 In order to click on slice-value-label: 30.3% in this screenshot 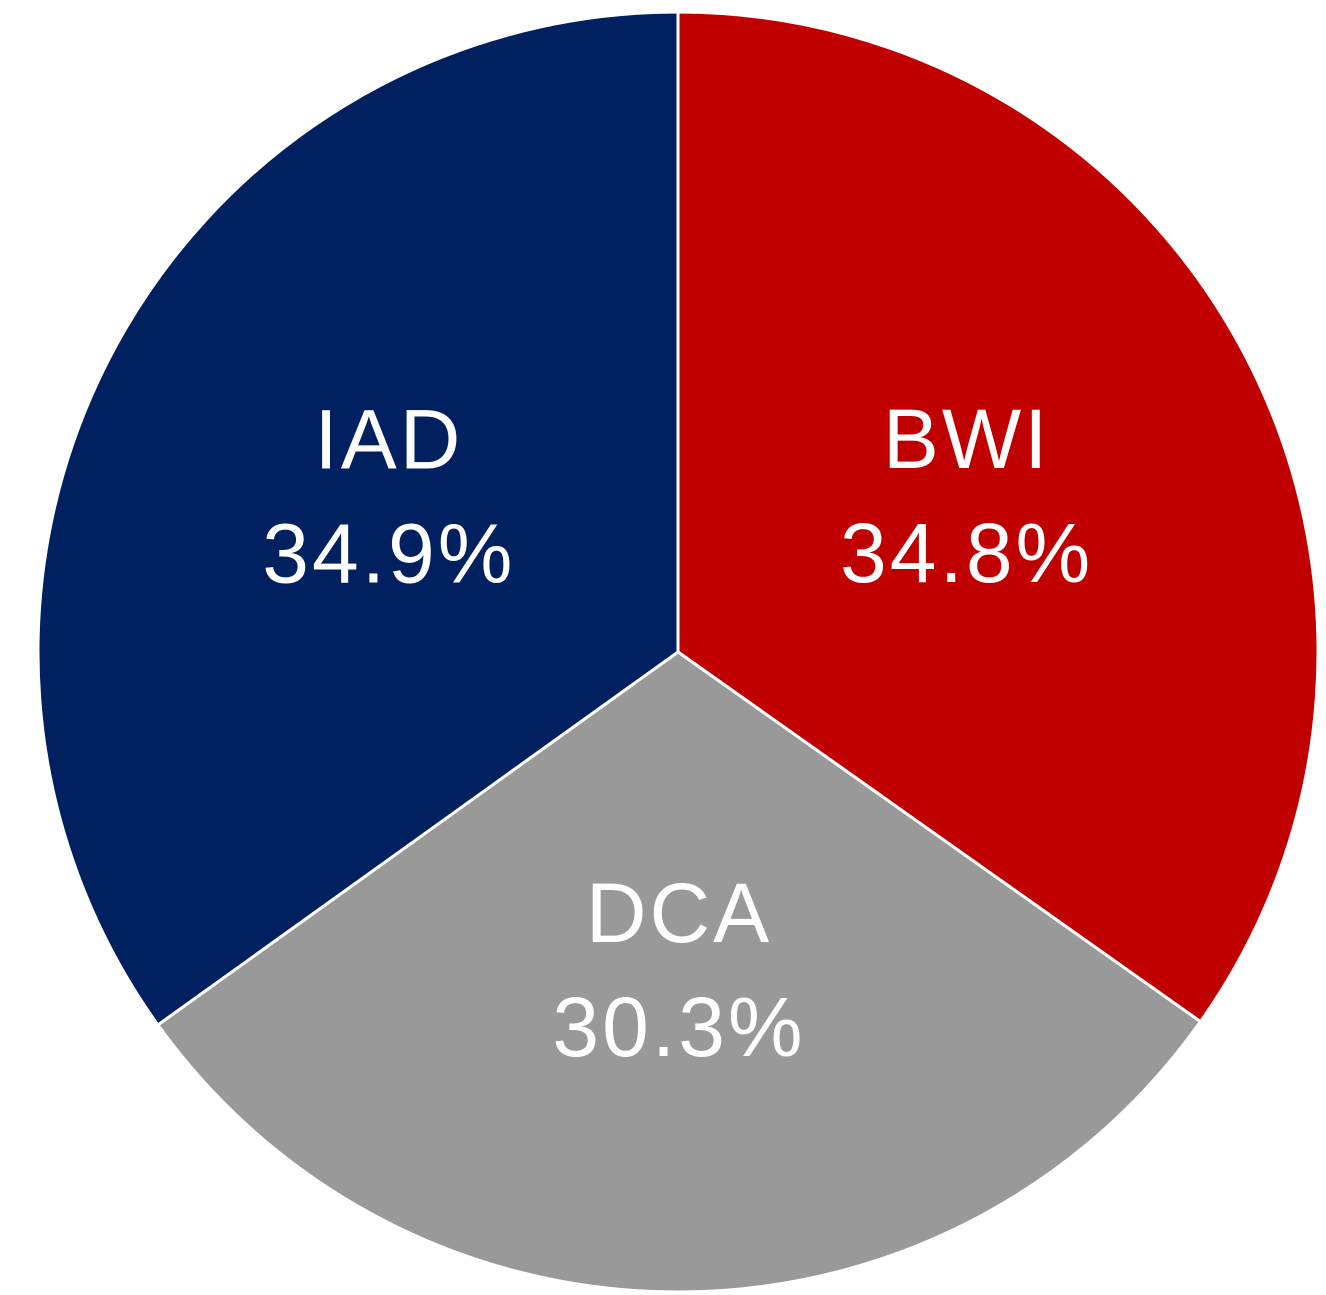, I will do `click(678, 1027)`.